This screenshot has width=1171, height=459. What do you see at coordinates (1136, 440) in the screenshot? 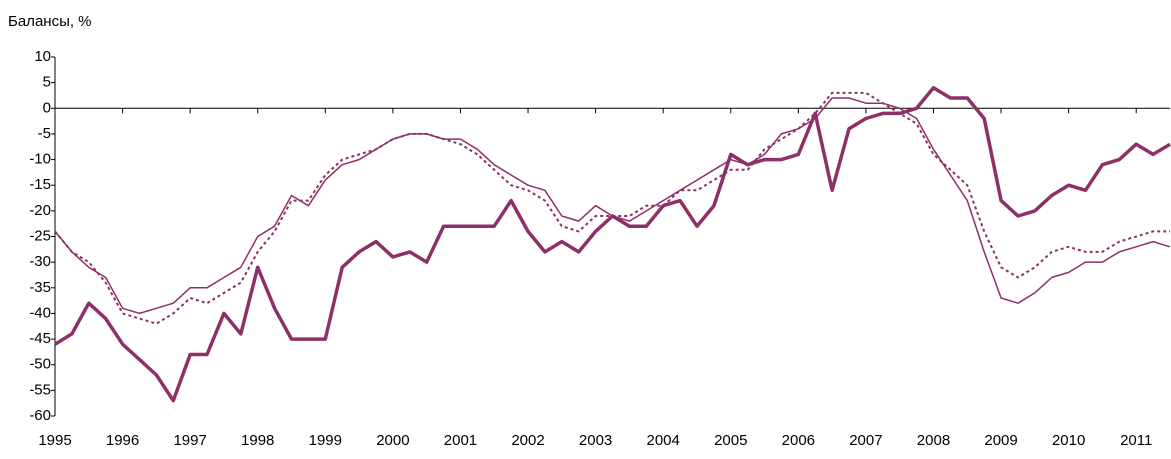
I see `x-tick-label: 2011` at bounding box center [1136, 440].